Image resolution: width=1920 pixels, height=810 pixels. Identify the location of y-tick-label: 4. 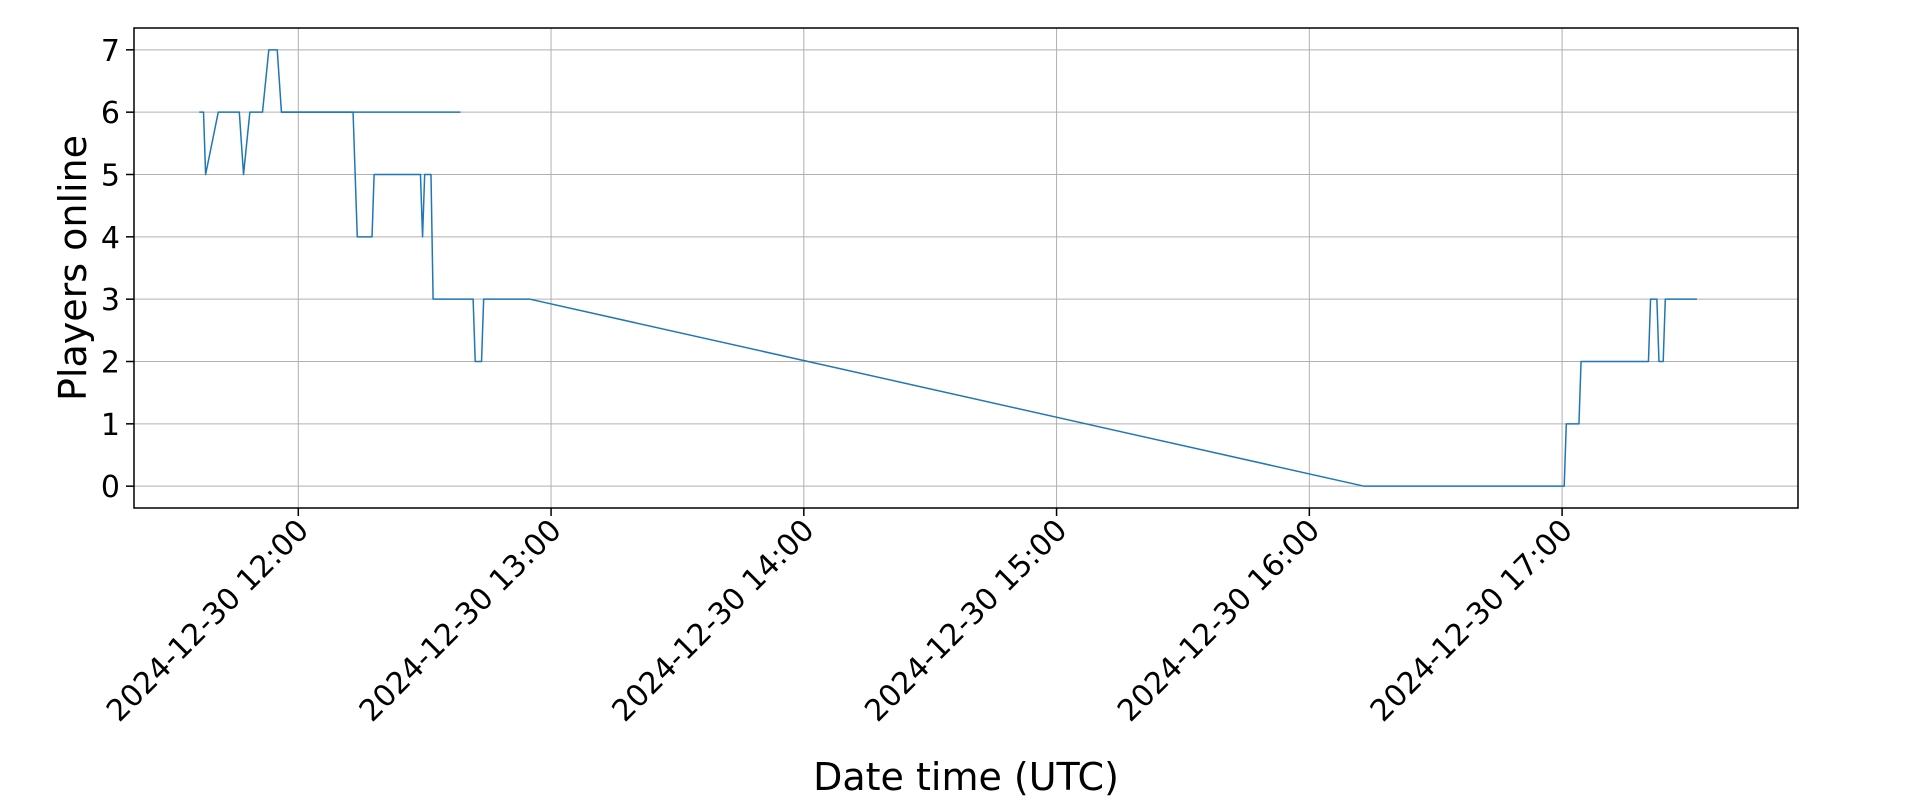
(110, 238).